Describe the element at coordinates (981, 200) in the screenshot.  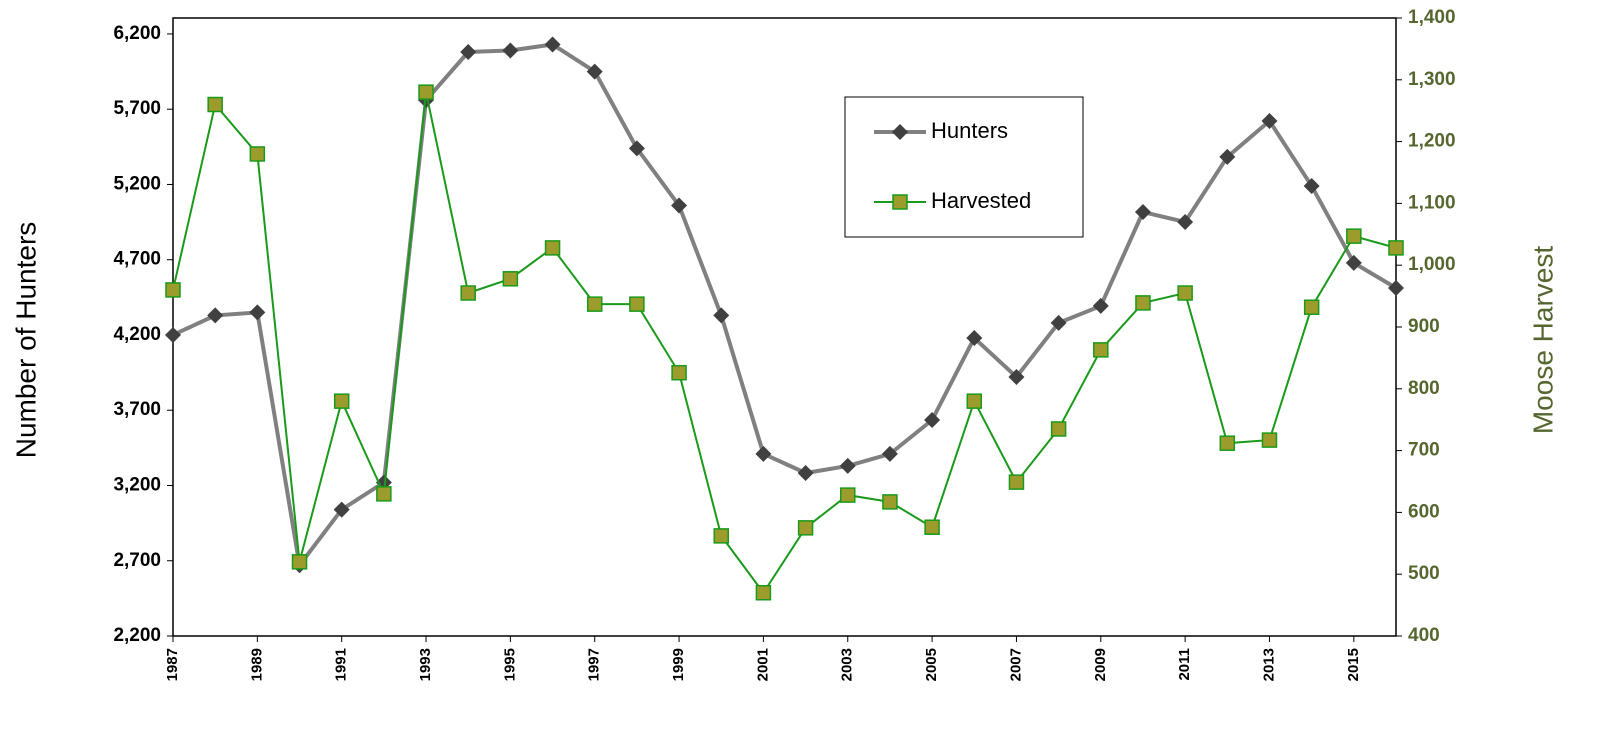
I see `legend-label: Harvested` at that location.